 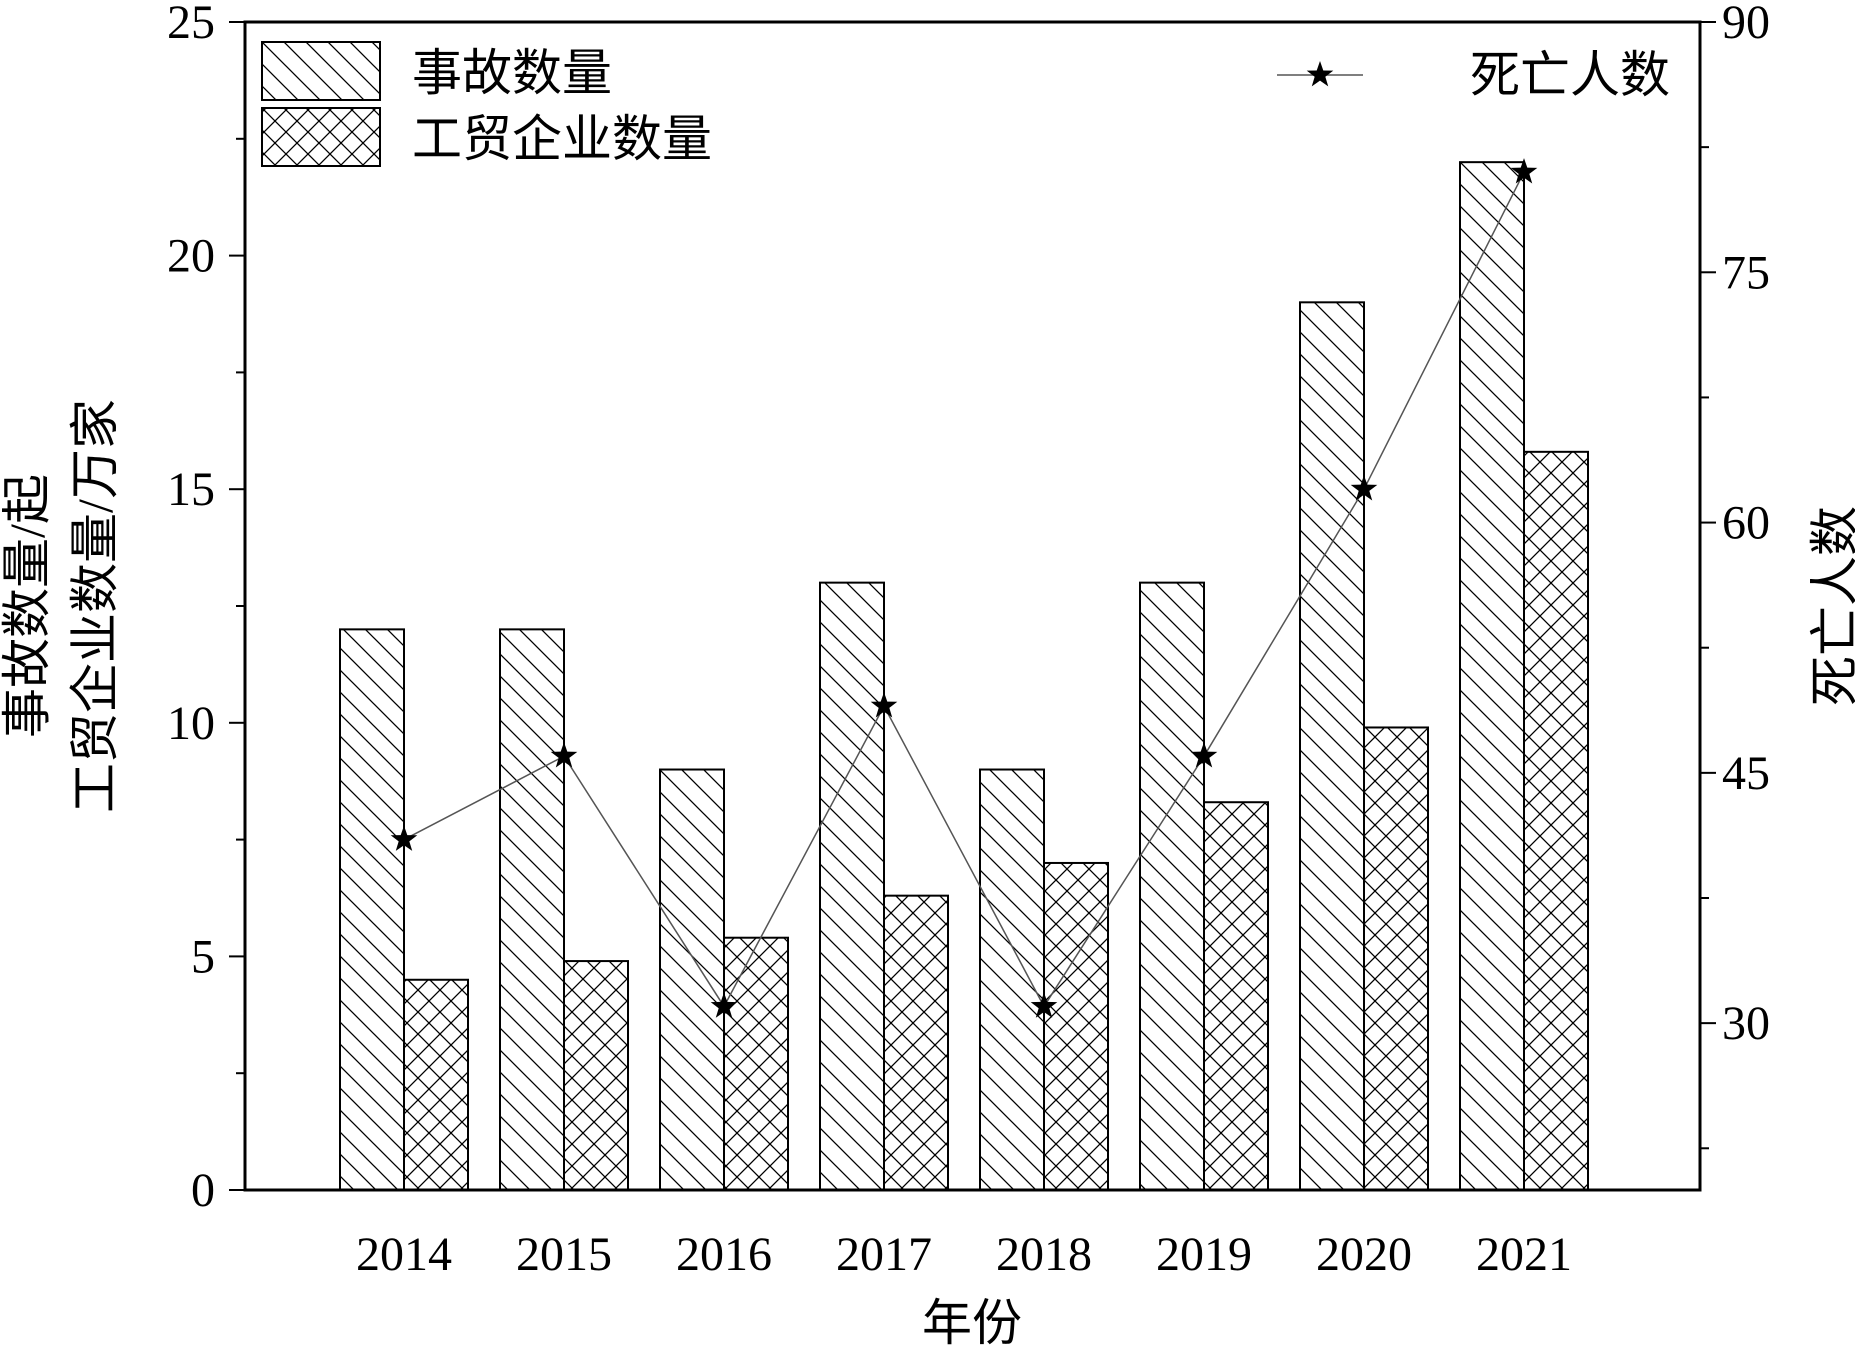 What do you see at coordinates (404, 838) in the screenshot?
I see `marker-deaths-2014` at bounding box center [404, 838].